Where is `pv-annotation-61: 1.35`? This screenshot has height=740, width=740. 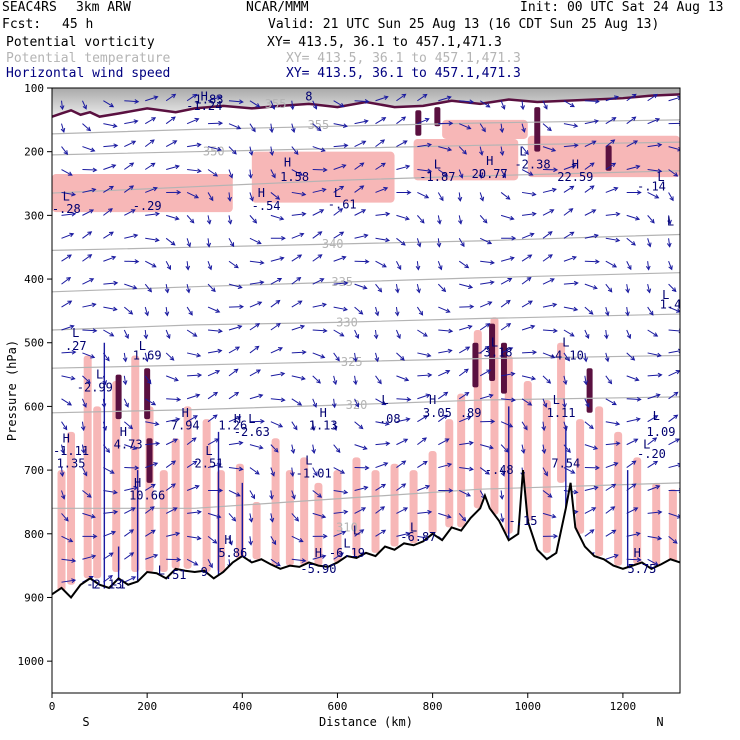 pv-annotation-61: 1.35 is located at coordinates (71, 464).